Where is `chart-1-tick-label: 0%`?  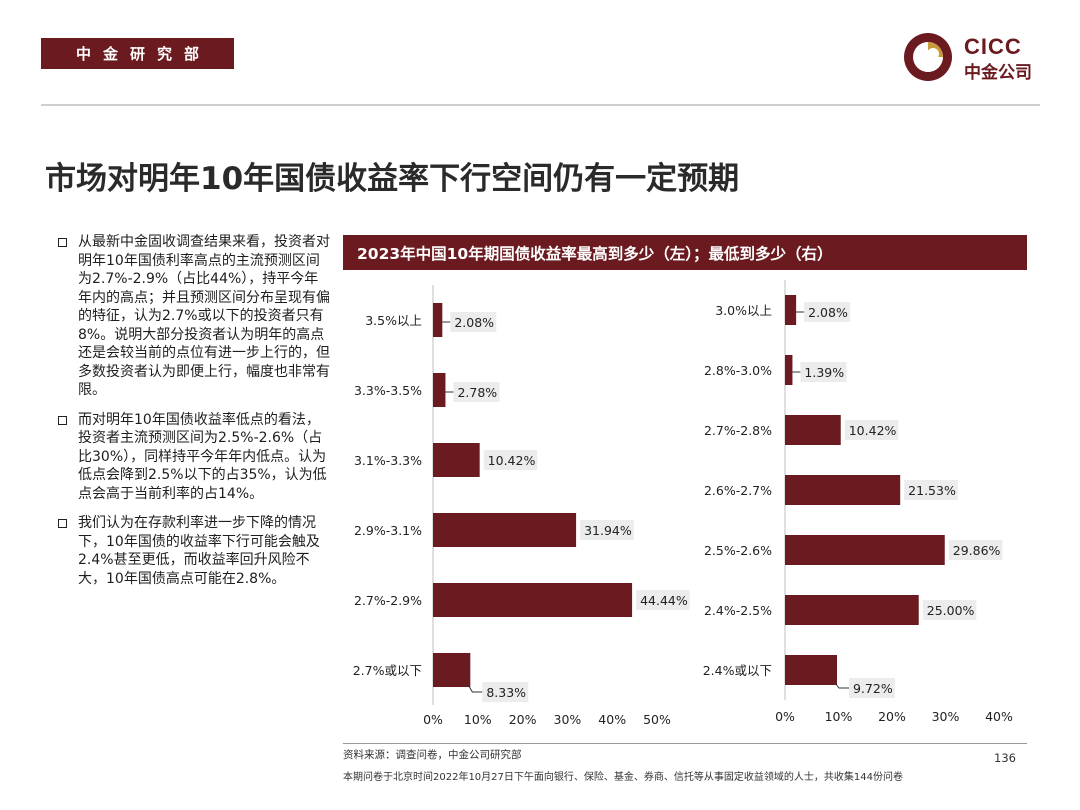
chart-1-tick-label: 0% is located at coordinates (433, 719).